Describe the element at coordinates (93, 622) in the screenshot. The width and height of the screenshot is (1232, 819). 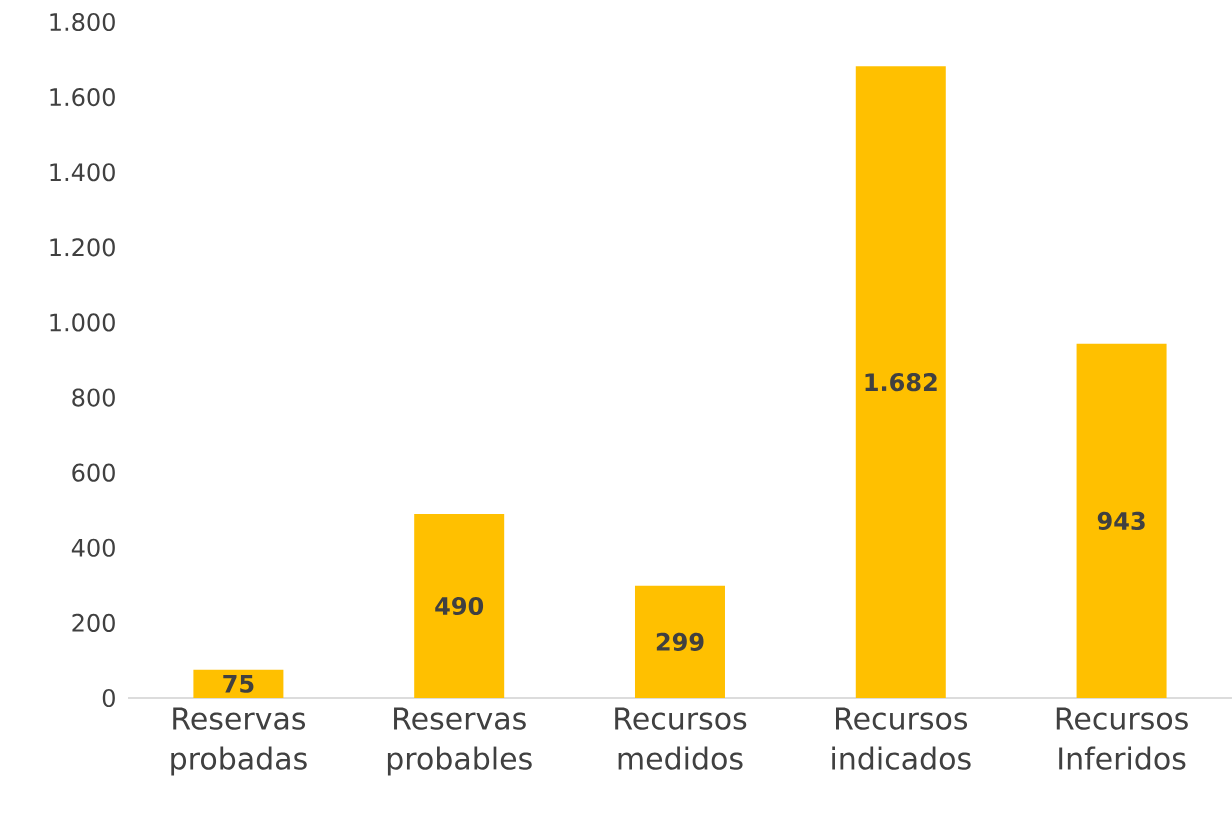
I see `y-tick-label: 200` at that location.